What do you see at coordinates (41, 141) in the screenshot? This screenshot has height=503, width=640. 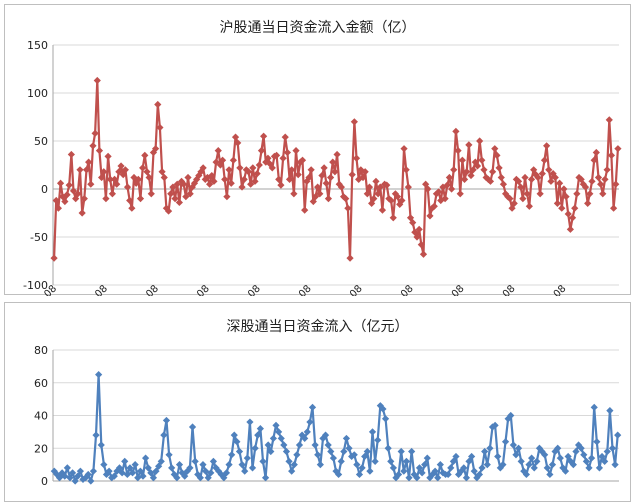 I see `y-tick-label: 50` at bounding box center [41, 141].